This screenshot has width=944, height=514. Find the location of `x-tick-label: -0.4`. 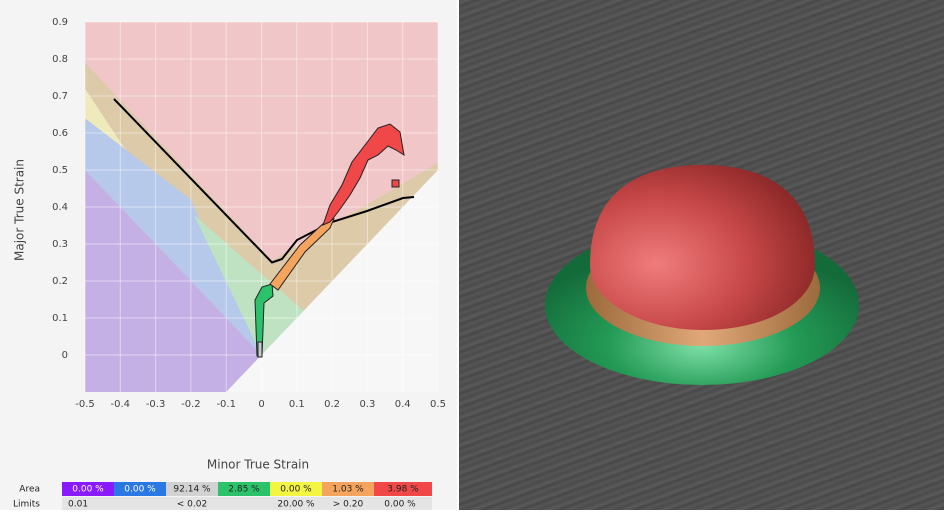

x-tick-label: -0.4 is located at coordinates (121, 404).